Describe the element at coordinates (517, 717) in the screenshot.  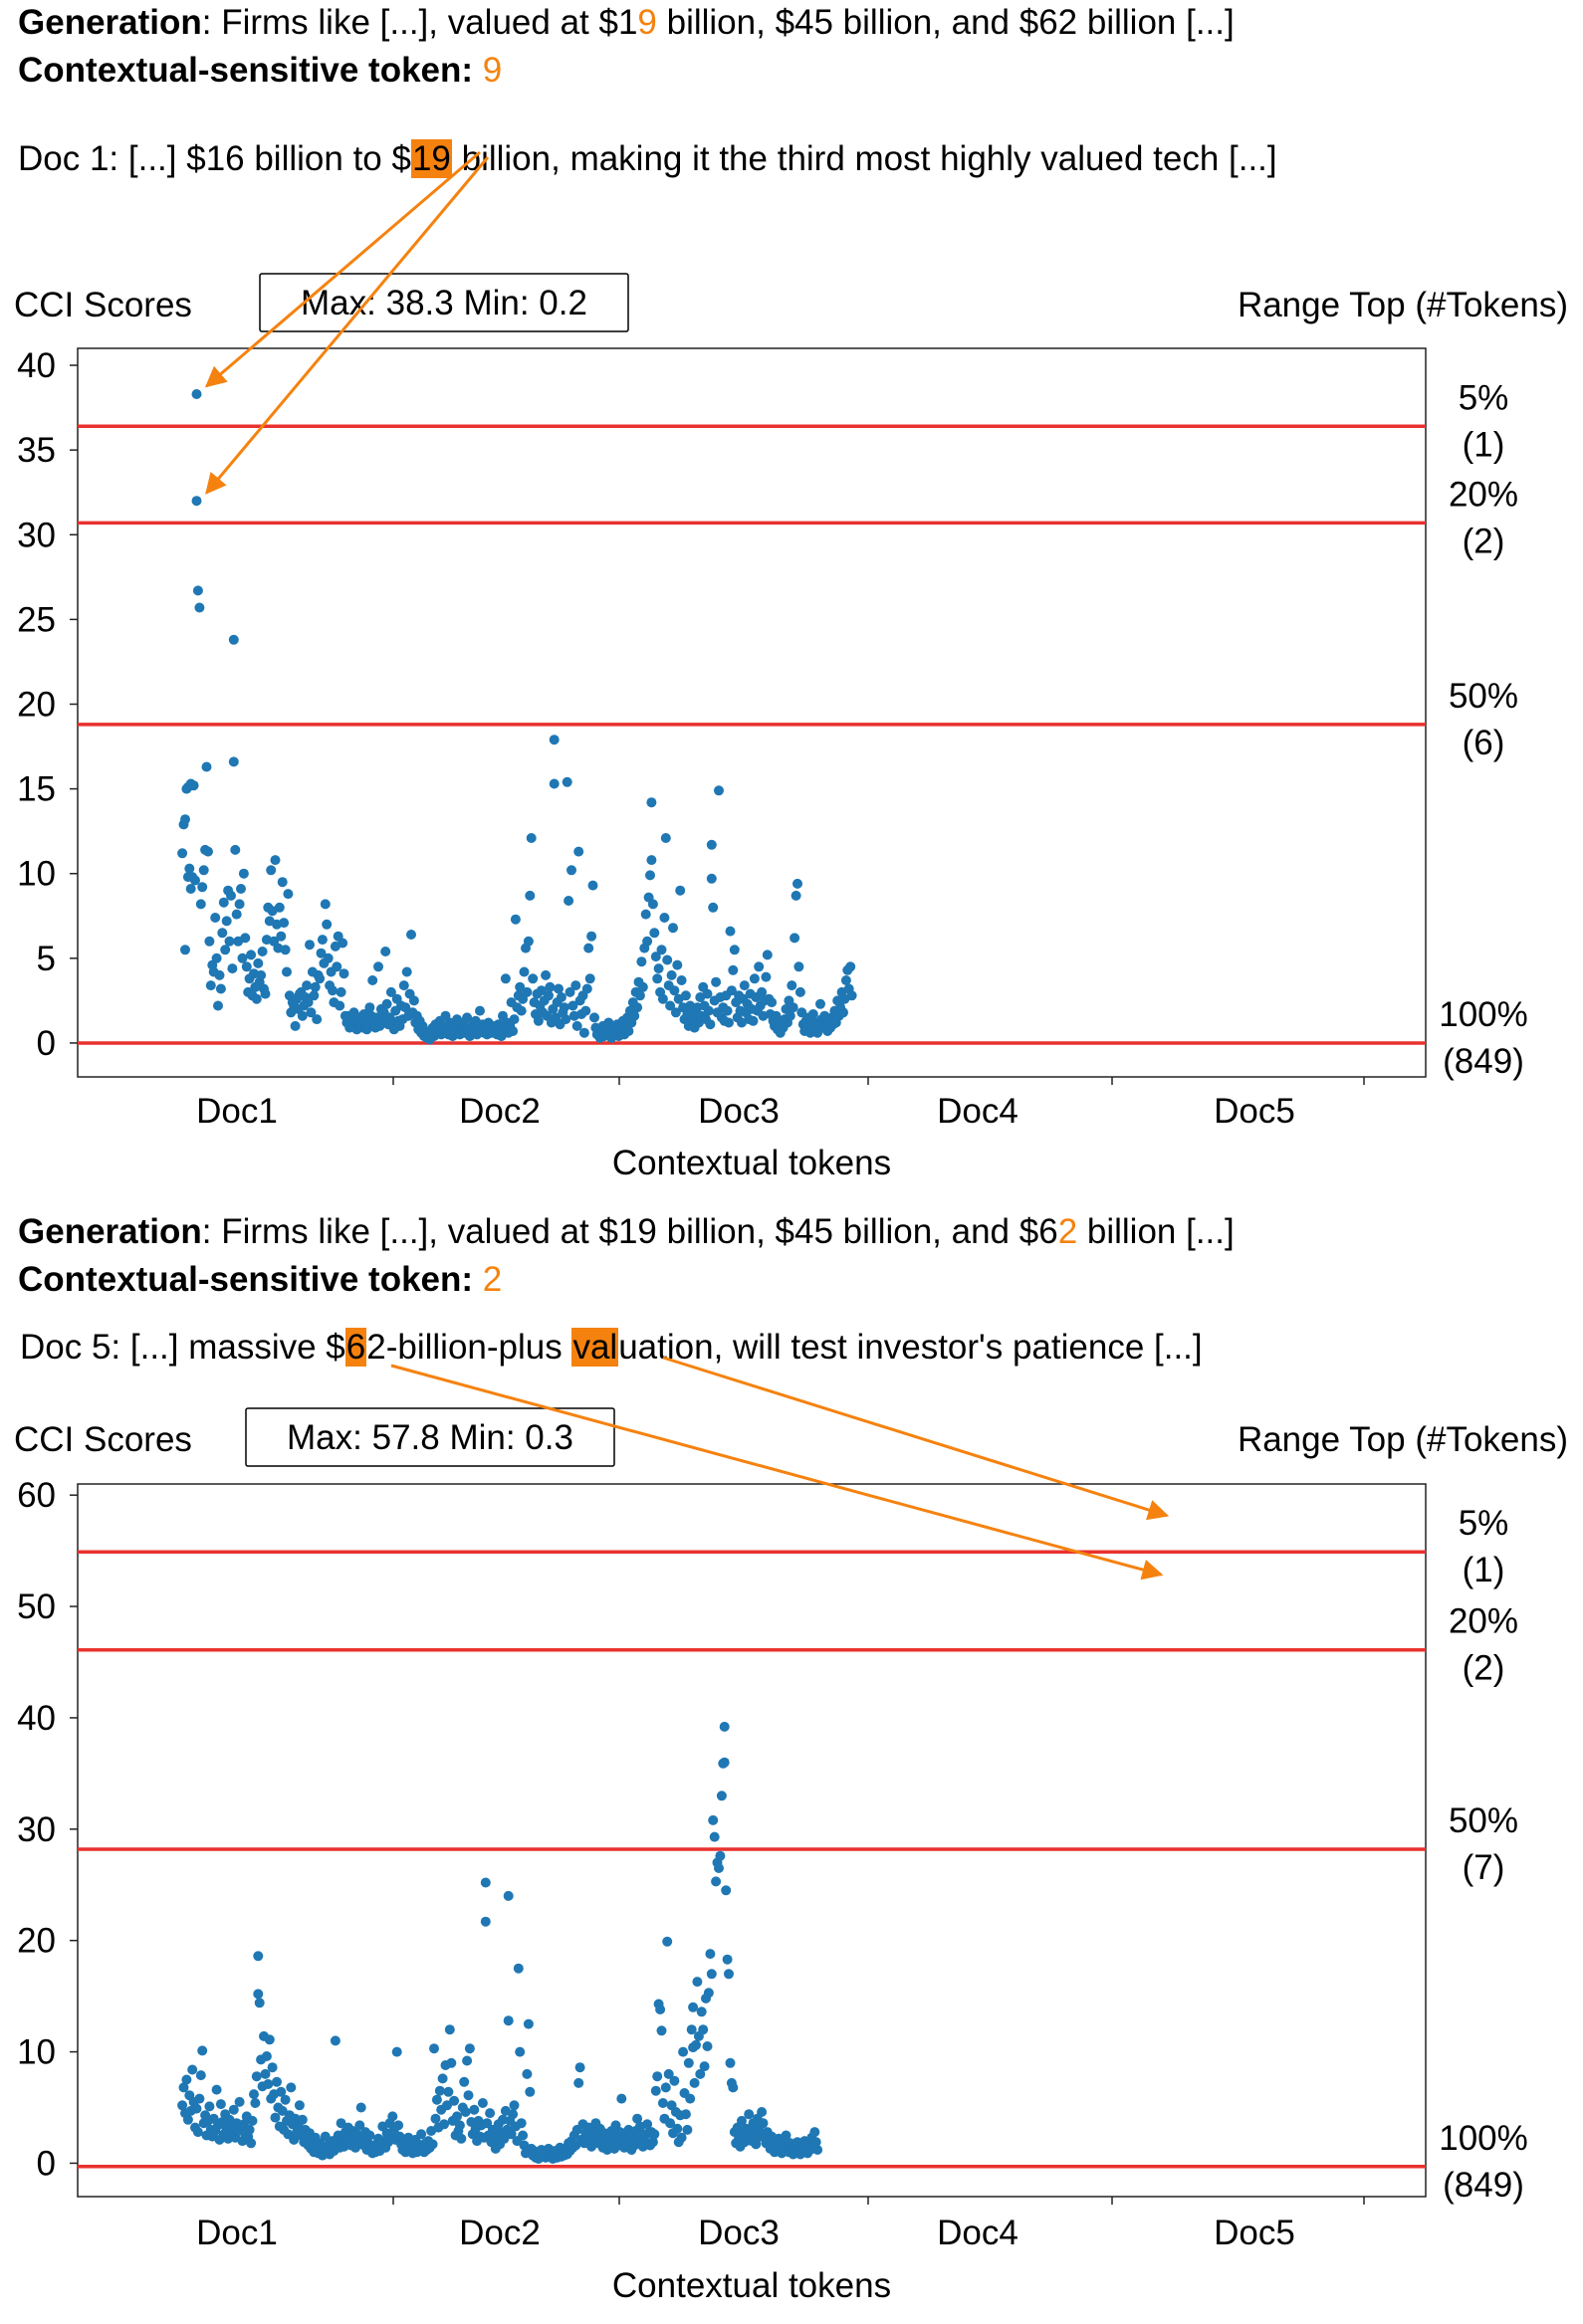
I see `scatter-points` at that location.